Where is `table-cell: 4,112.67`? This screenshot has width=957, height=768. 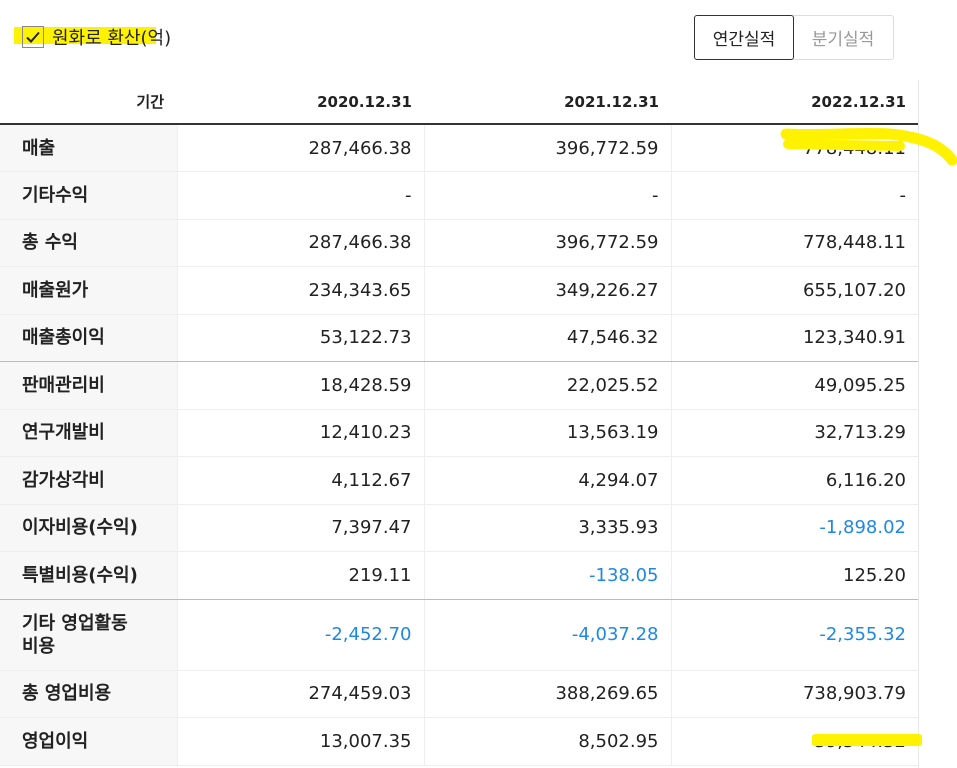 table-cell: 4,112.67 is located at coordinates (300, 480).